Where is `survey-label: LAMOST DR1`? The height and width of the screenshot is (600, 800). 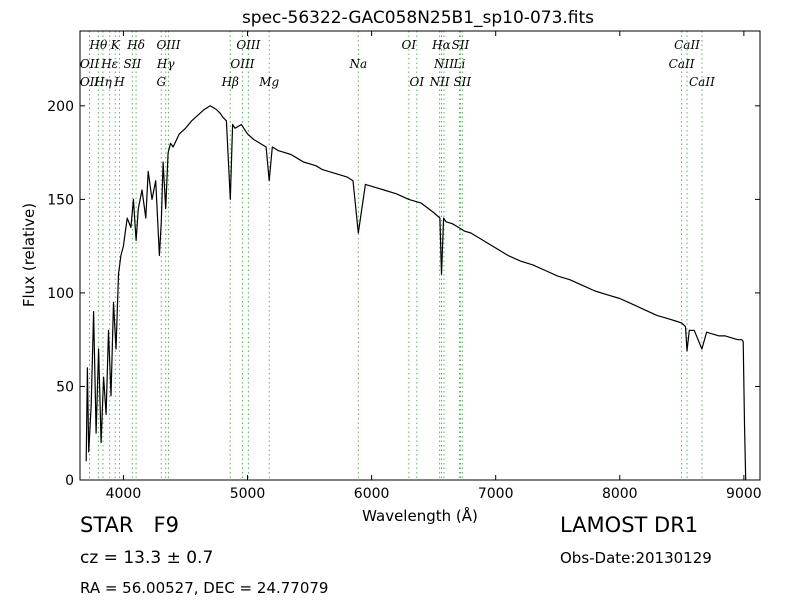
survey-label: LAMOST DR1 is located at coordinates (629, 525).